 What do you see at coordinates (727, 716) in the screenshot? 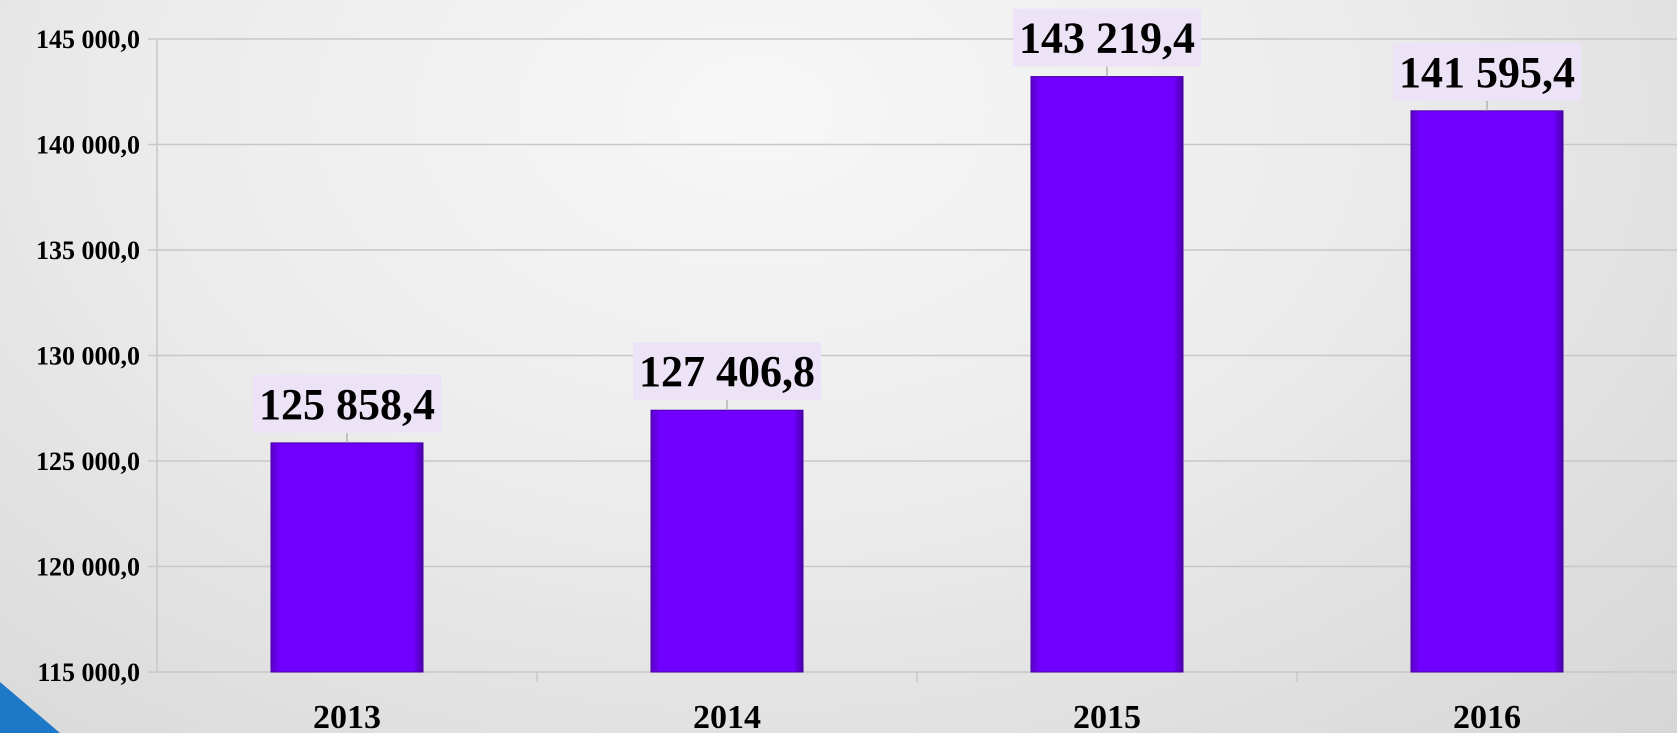
I see `x-tick-label: 2014` at bounding box center [727, 716].